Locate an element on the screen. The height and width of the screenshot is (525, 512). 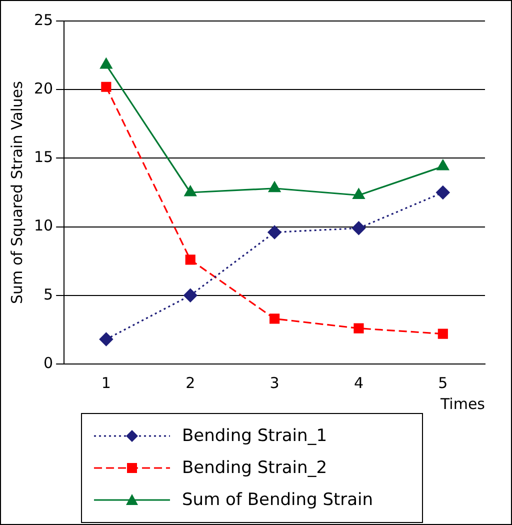
x-tick-label: 5 is located at coordinates (443, 383).